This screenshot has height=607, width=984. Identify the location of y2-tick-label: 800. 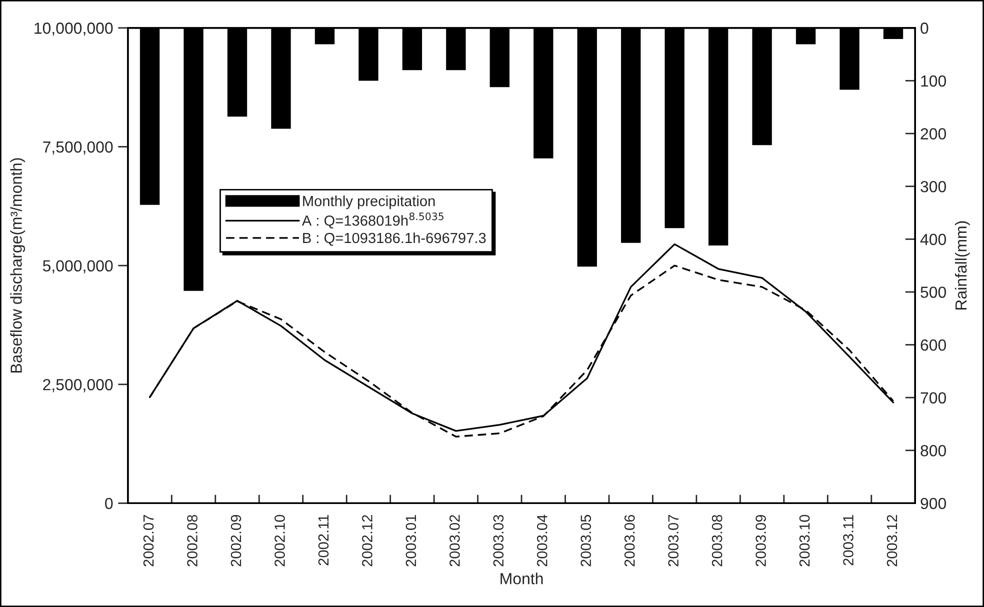
(933, 450).